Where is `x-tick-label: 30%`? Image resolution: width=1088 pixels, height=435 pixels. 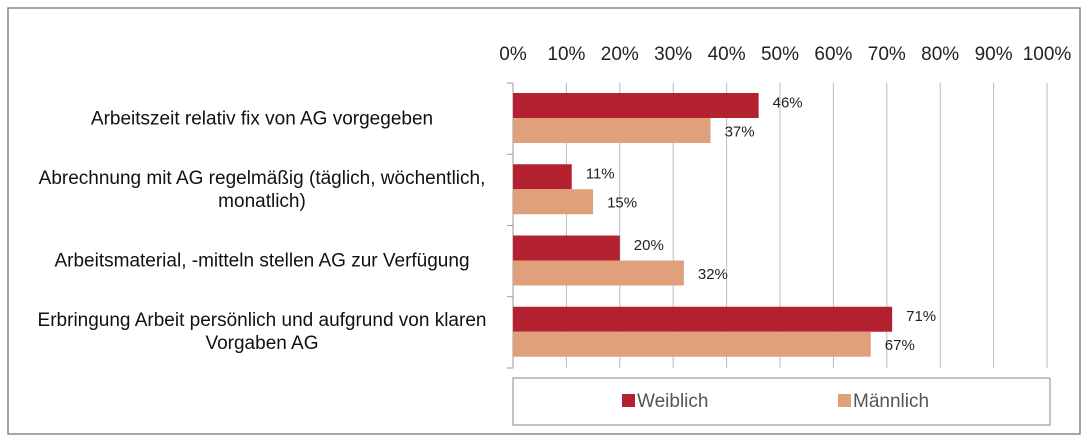 x-tick-label: 30% is located at coordinates (673, 54).